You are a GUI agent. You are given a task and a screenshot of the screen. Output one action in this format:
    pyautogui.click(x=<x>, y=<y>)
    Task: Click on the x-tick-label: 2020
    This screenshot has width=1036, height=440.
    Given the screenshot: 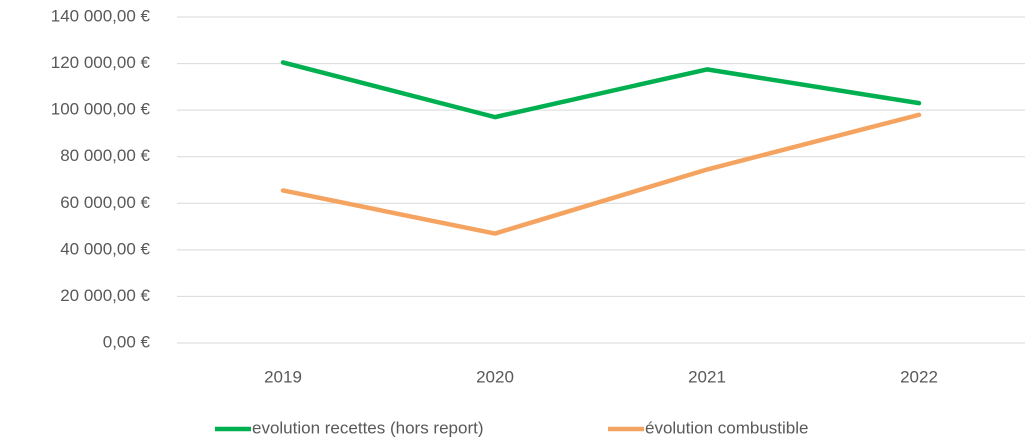 What is the action you would take?
    pyautogui.click(x=495, y=376)
    